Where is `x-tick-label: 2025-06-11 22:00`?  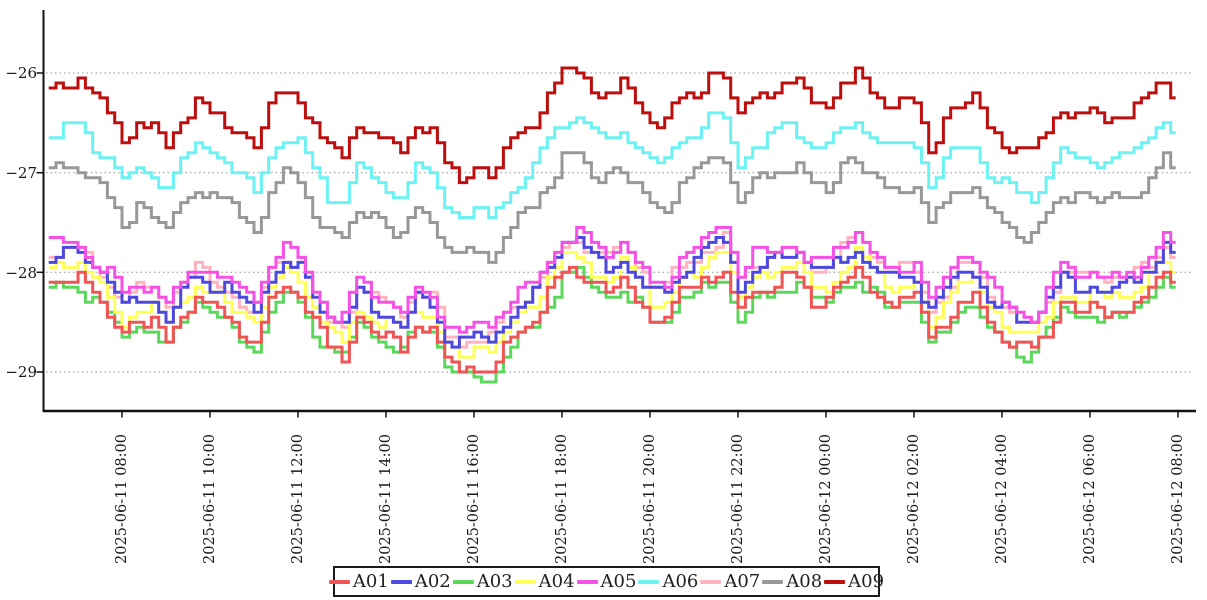
x-tick-label: 2025-06-11 22:00 is located at coordinates (738, 499).